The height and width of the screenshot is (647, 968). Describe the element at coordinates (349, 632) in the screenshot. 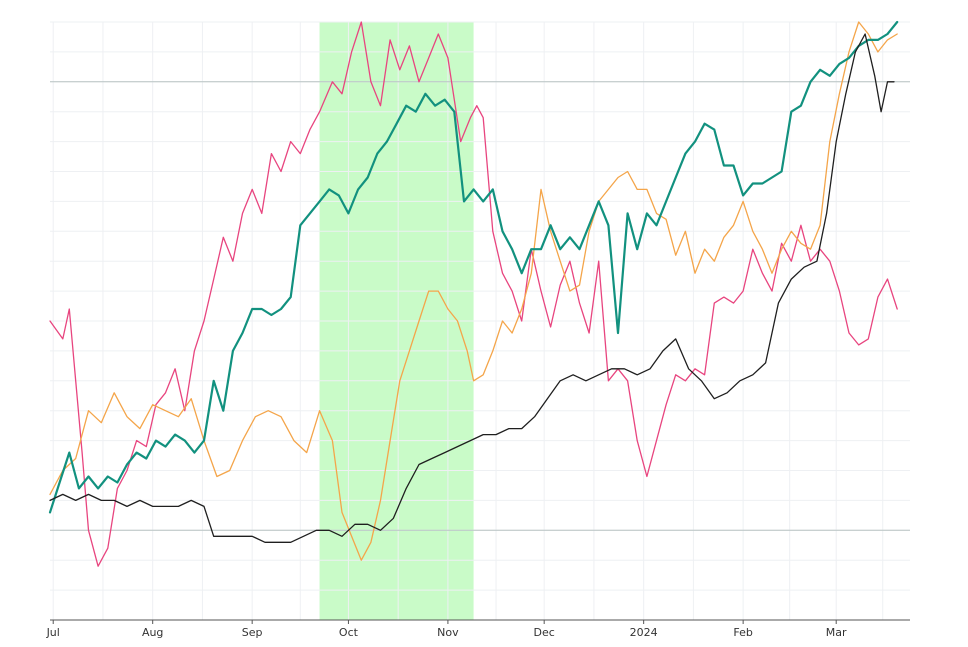

I see `x-tick-label: Oct` at that location.